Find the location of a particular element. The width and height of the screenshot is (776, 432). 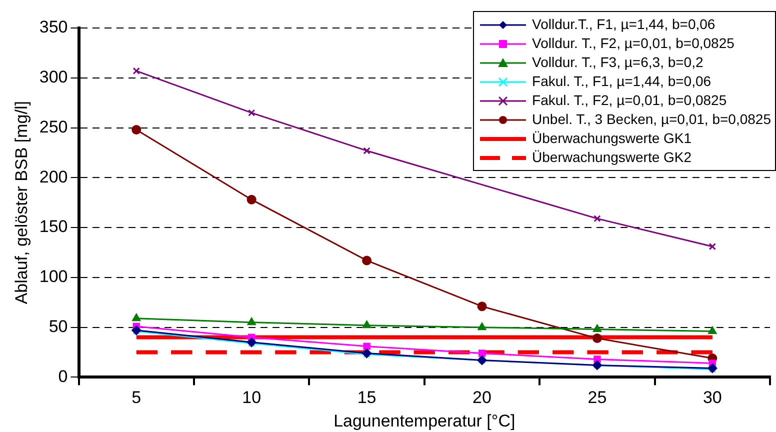

x-tick-label: 20 is located at coordinates (482, 398).